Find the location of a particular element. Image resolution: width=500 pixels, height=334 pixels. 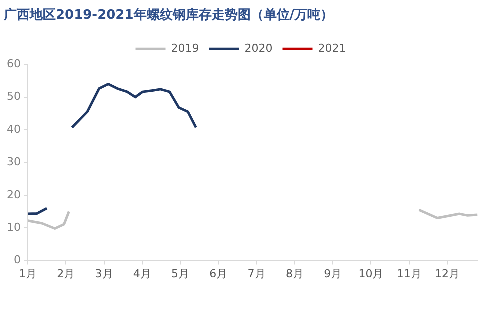

y-tick-label: 60 is located at coordinates (13, 63).